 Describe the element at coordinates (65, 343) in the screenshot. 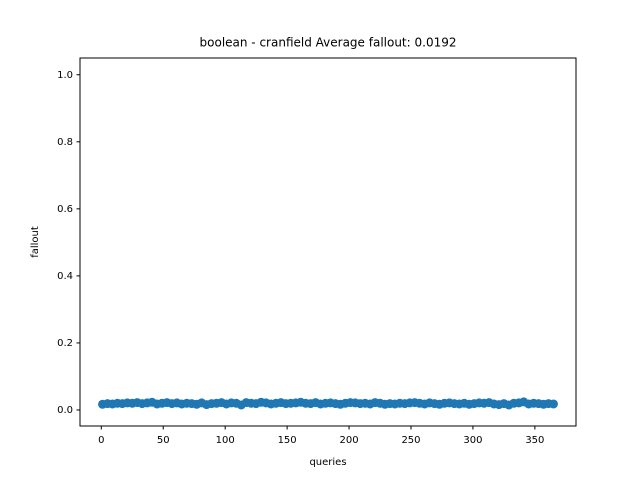

I see `y-tick-label: 0.2` at that location.